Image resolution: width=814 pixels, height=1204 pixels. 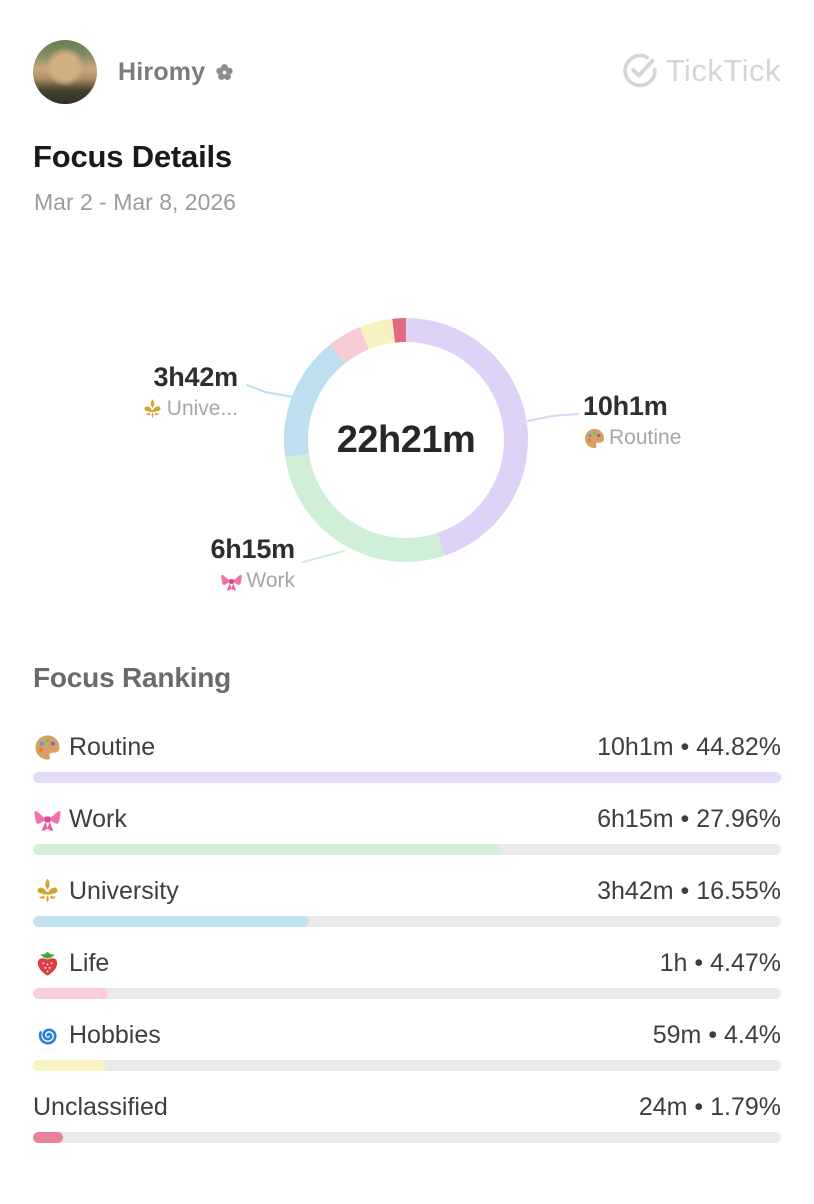 What do you see at coordinates (625, 406) in the screenshot?
I see `callout-value: 10h1m` at bounding box center [625, 406].